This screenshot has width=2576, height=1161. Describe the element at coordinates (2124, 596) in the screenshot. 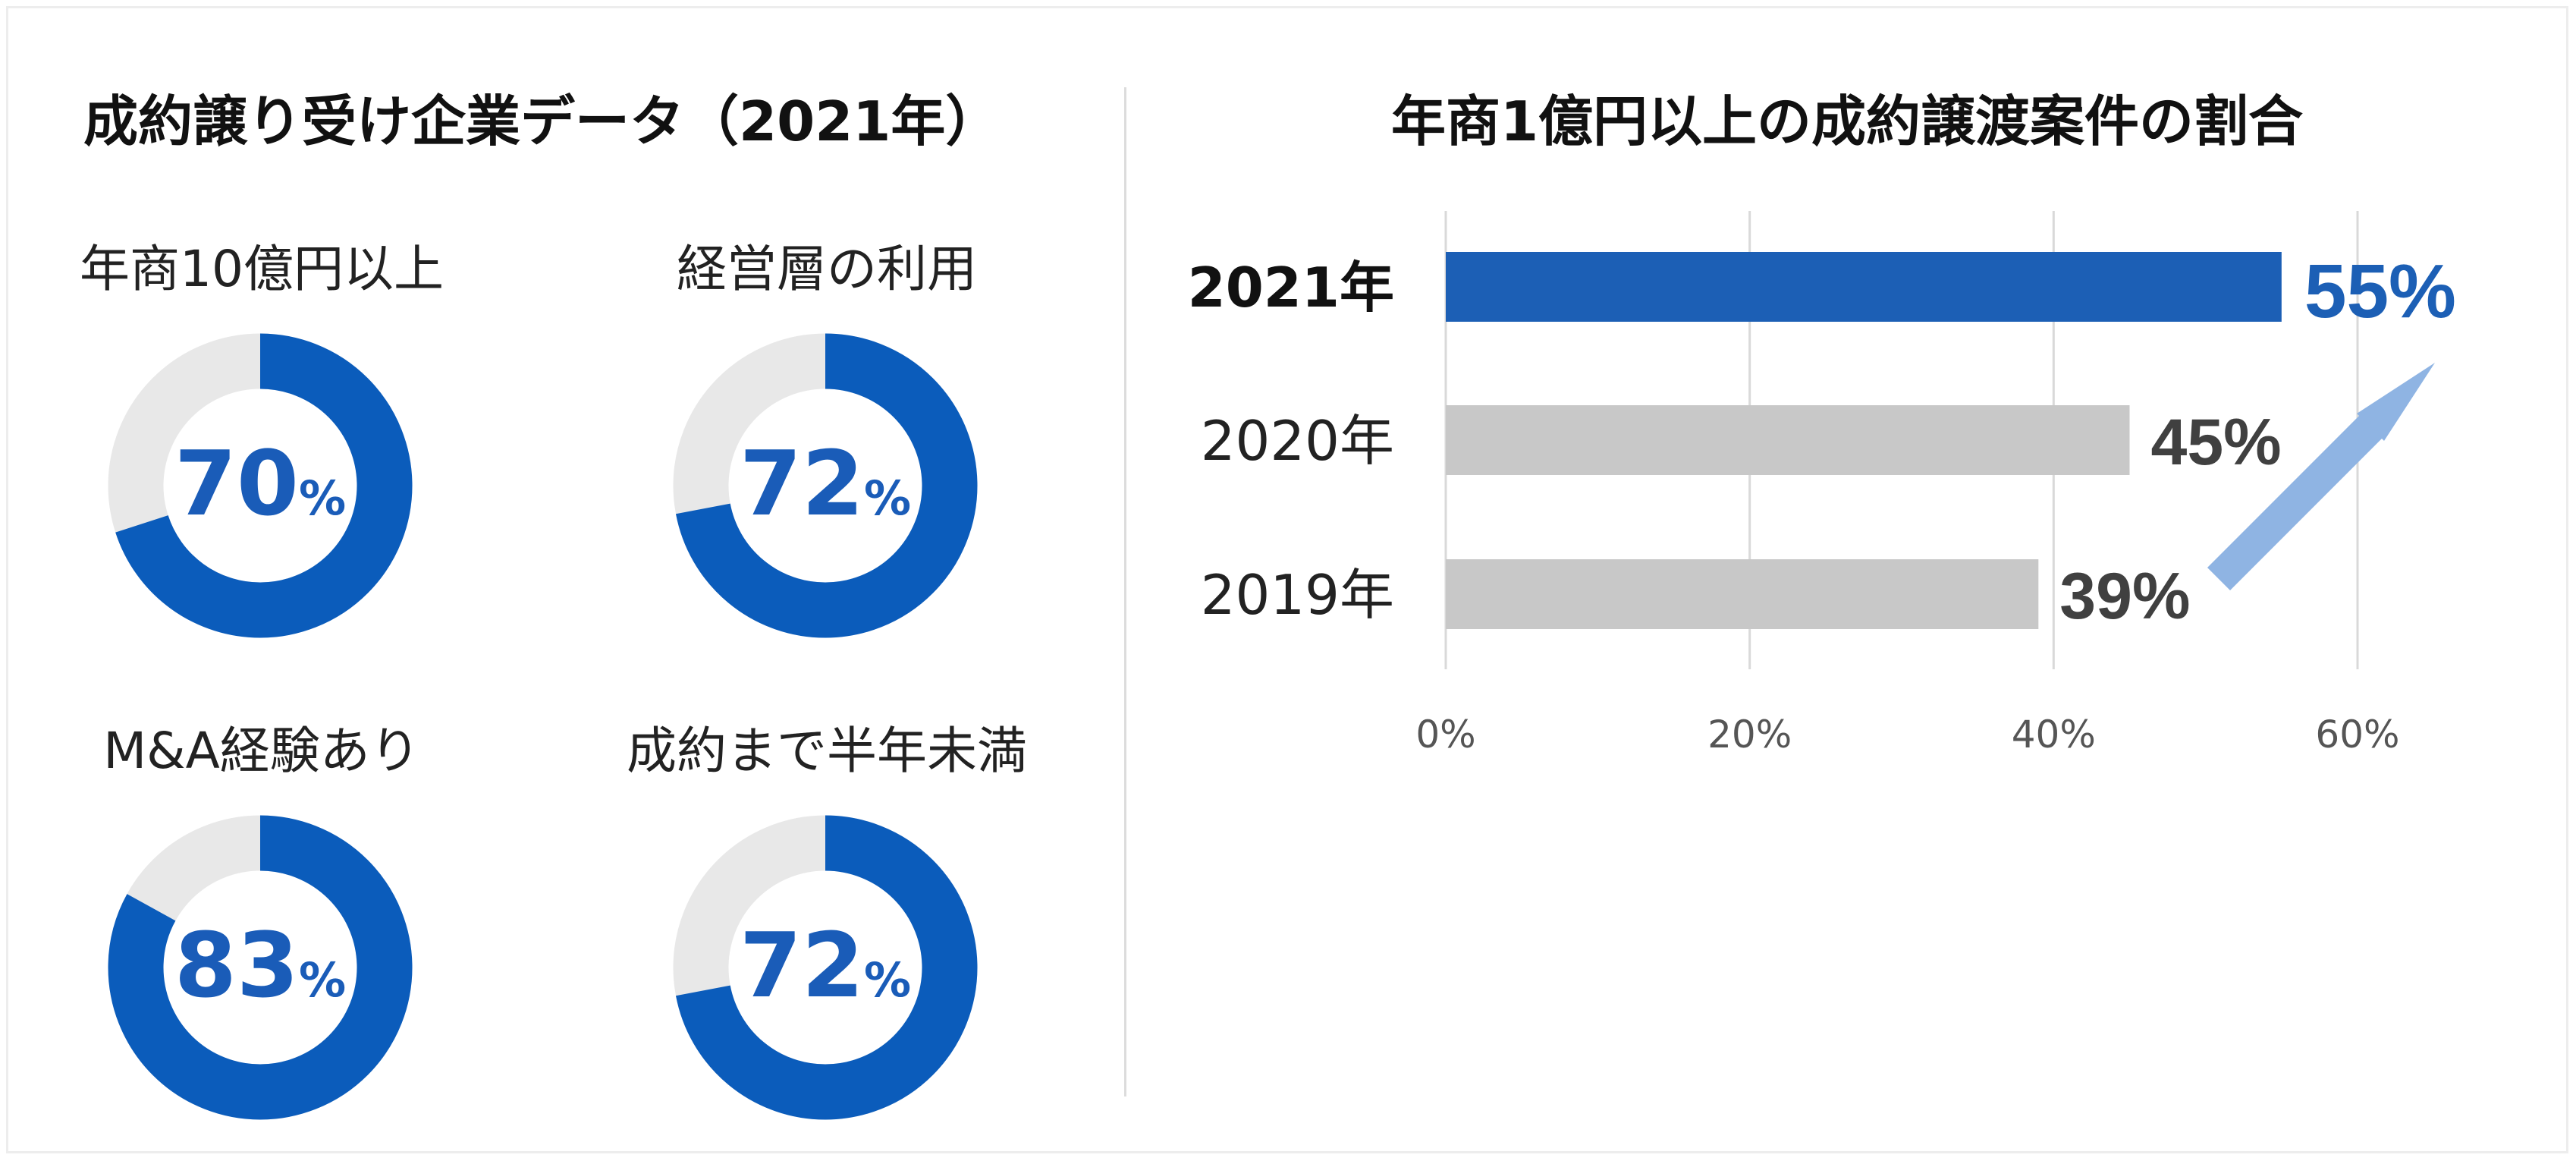

I see `data-label: 39%` at that location.